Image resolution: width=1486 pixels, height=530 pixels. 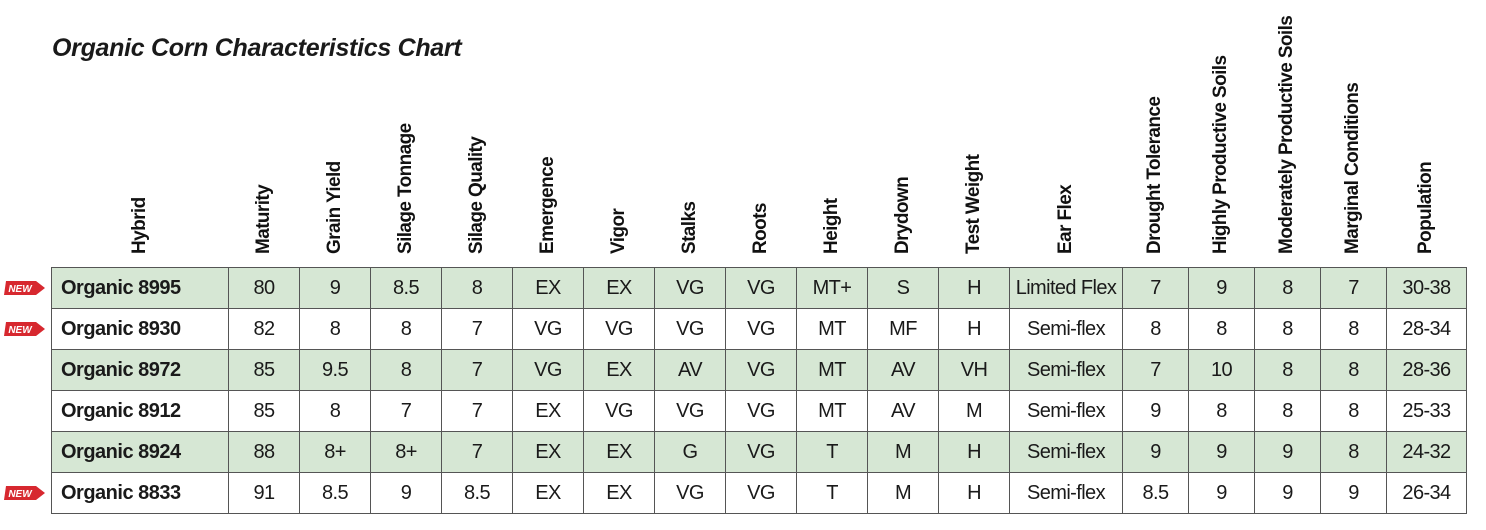 I want to click on header-marginal-conditions: Marginal Conditions, so click(x=1353, y=134).